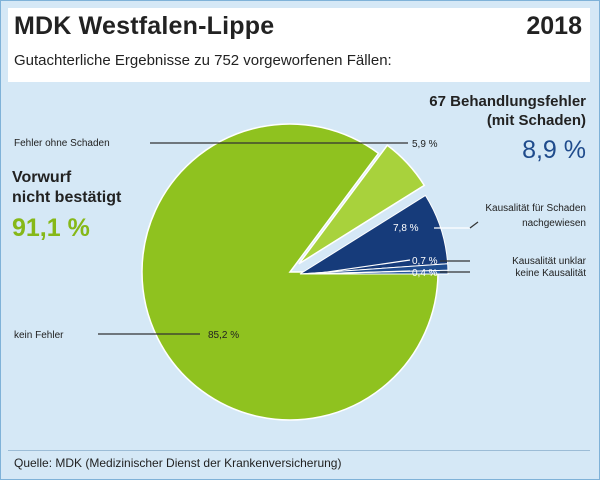  Describe the element at coordinates (406, 228) in the screenshot. I see `value-kausalitaet-nachgewiesen: 7,8 %` at that location.